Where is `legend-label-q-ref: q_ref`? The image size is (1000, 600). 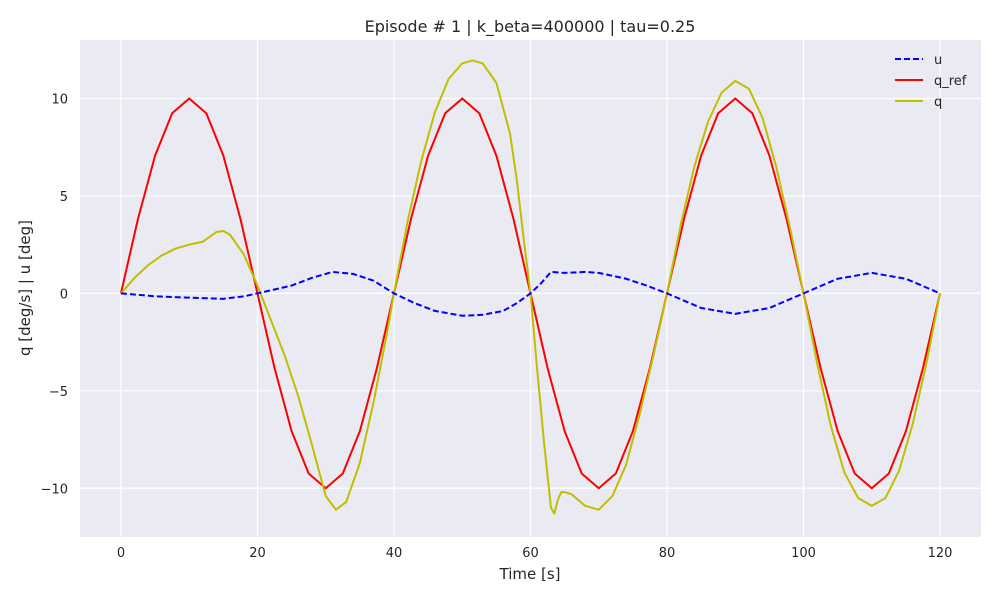
legend-label-q-ref: q_ref is located at coordinates (950, 81).